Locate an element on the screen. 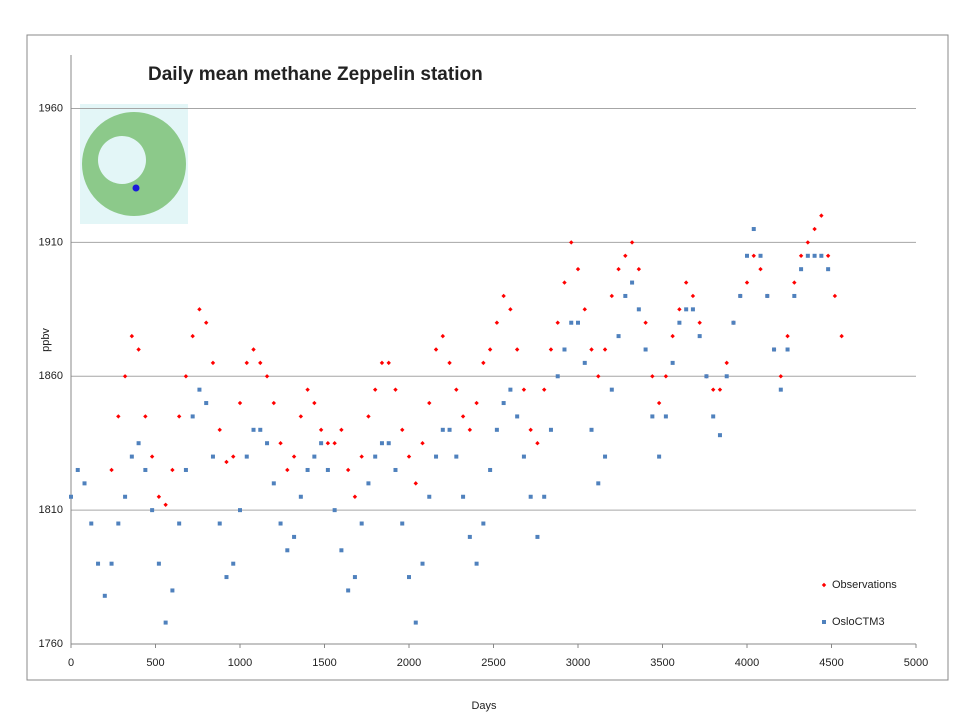  x-tick-label: 2000 is located at coordinates (409, 663).